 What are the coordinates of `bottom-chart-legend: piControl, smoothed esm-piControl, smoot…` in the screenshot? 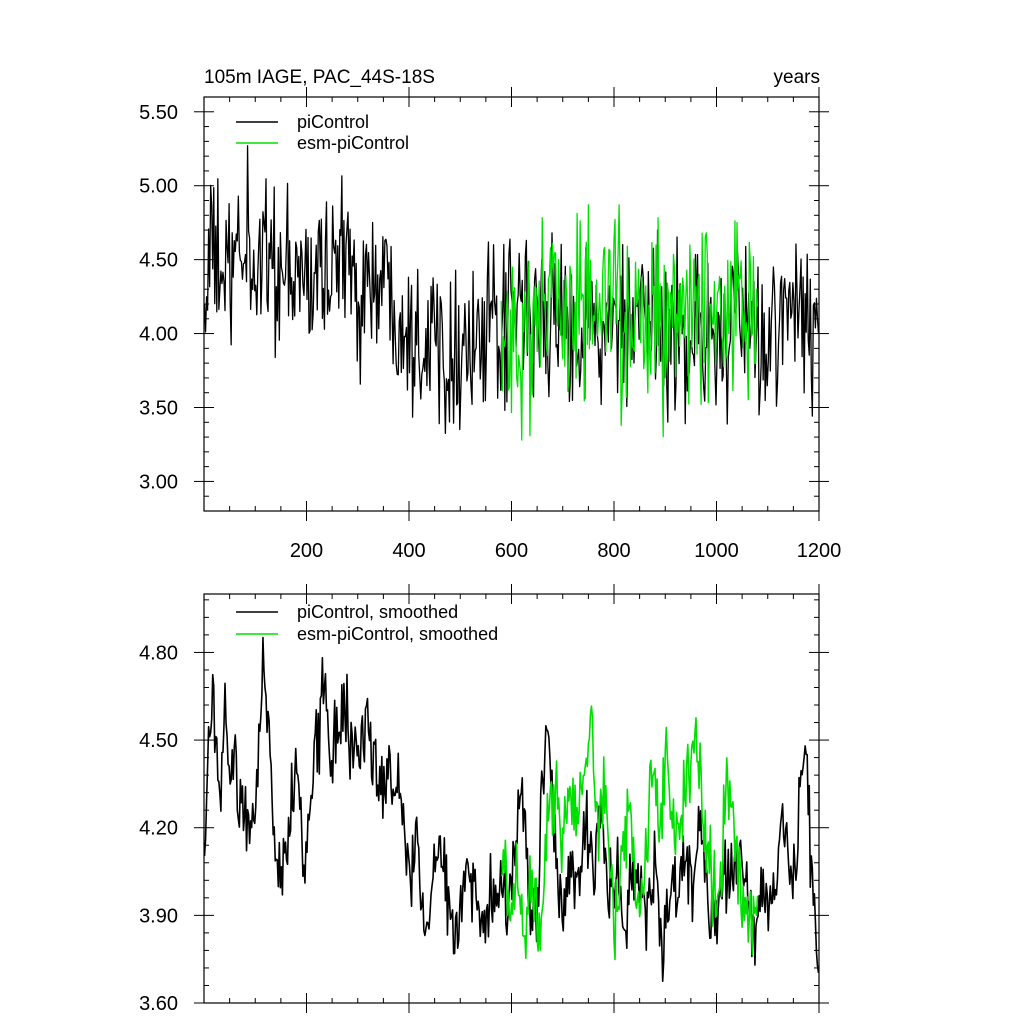 It's located at (367, 623).